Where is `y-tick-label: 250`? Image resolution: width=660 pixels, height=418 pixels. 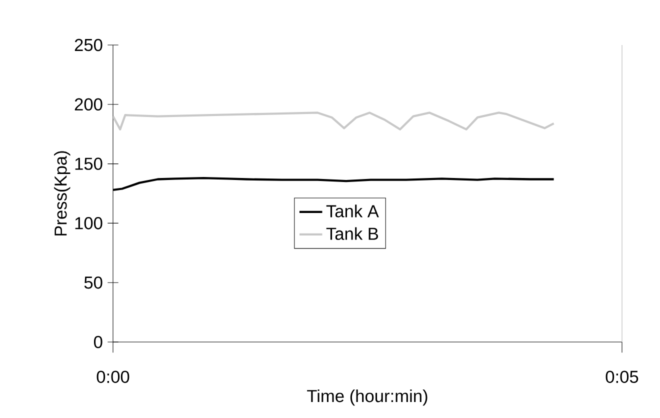 y-tick-label: 250 is located at coordinates (88, 45).